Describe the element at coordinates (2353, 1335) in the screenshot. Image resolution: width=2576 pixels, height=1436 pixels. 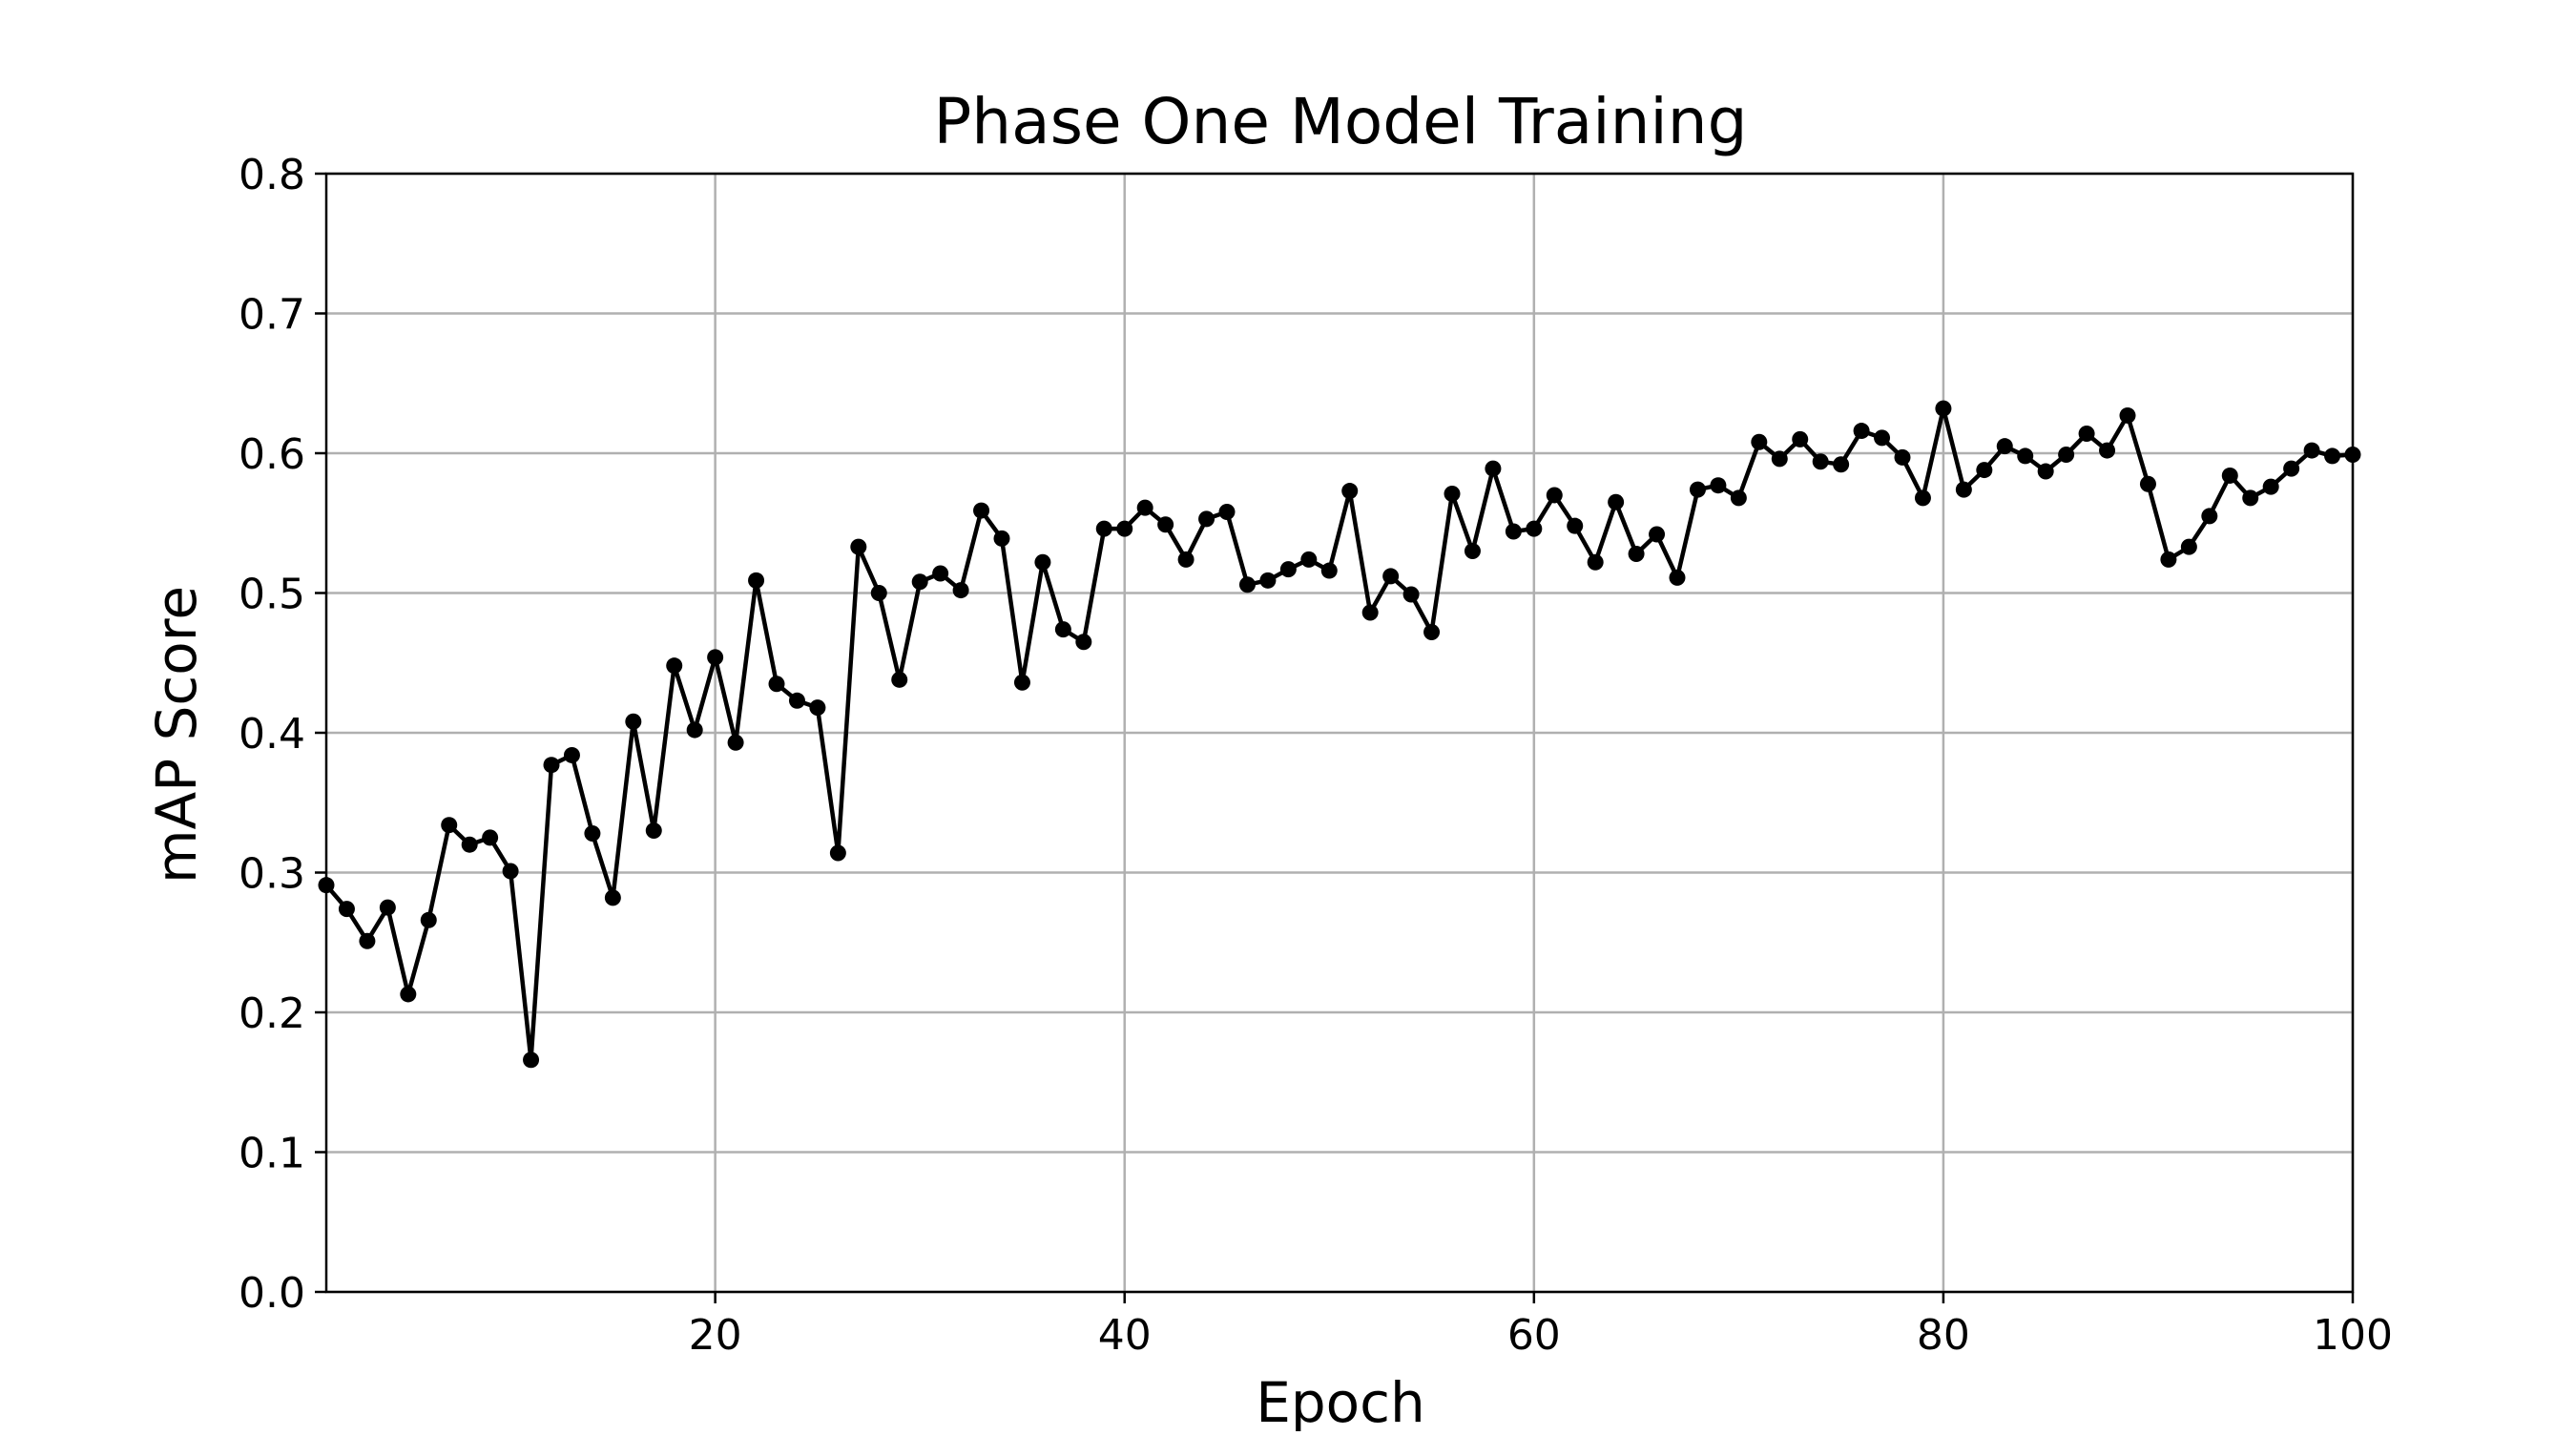
I see `x-tick-label: 100` at that location.